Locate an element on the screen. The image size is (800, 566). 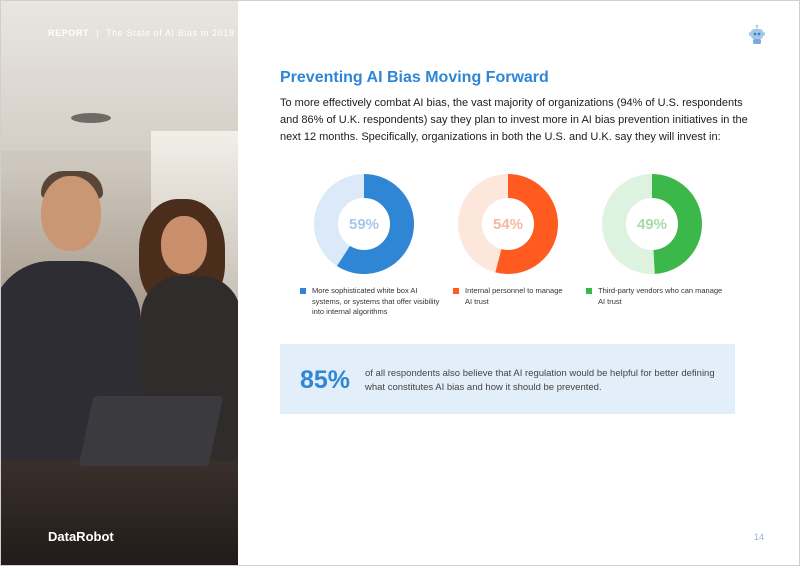
donut-chart-third-party: 49% is located at coordinates (652, 224).